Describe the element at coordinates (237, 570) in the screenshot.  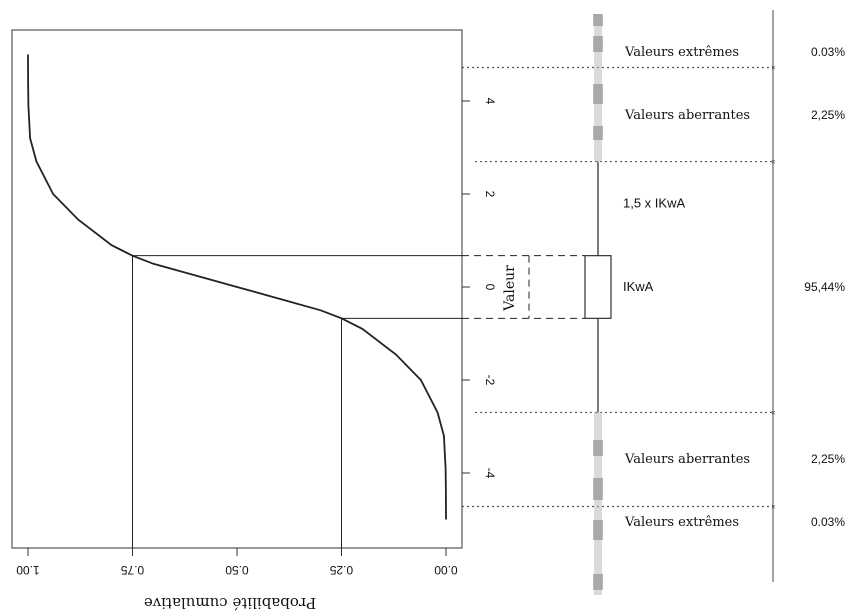
I see `x-tick-label: 0.50` at that location.